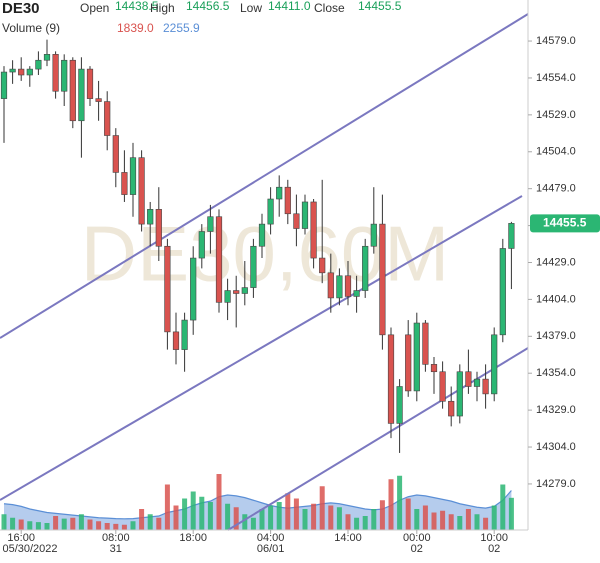  What do you see at coordinates (162, 8) in the screenshot?
I see `ohlc-label: High` at bounding box center [162, 8].